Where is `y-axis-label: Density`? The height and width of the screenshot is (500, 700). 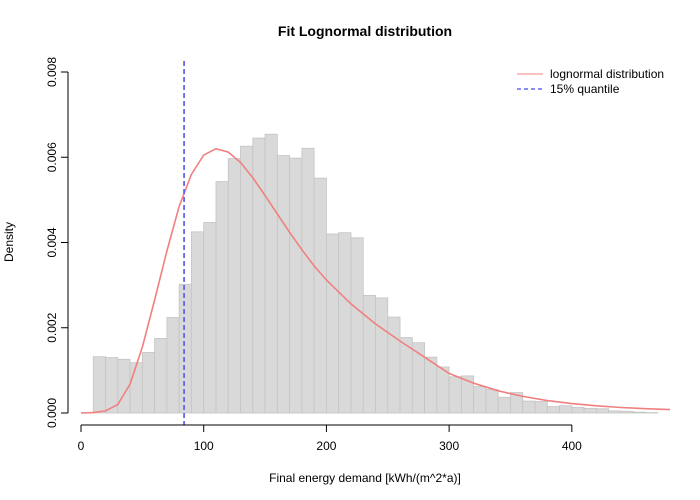 y-axis-label: Density is located at coordinates (9, 242).